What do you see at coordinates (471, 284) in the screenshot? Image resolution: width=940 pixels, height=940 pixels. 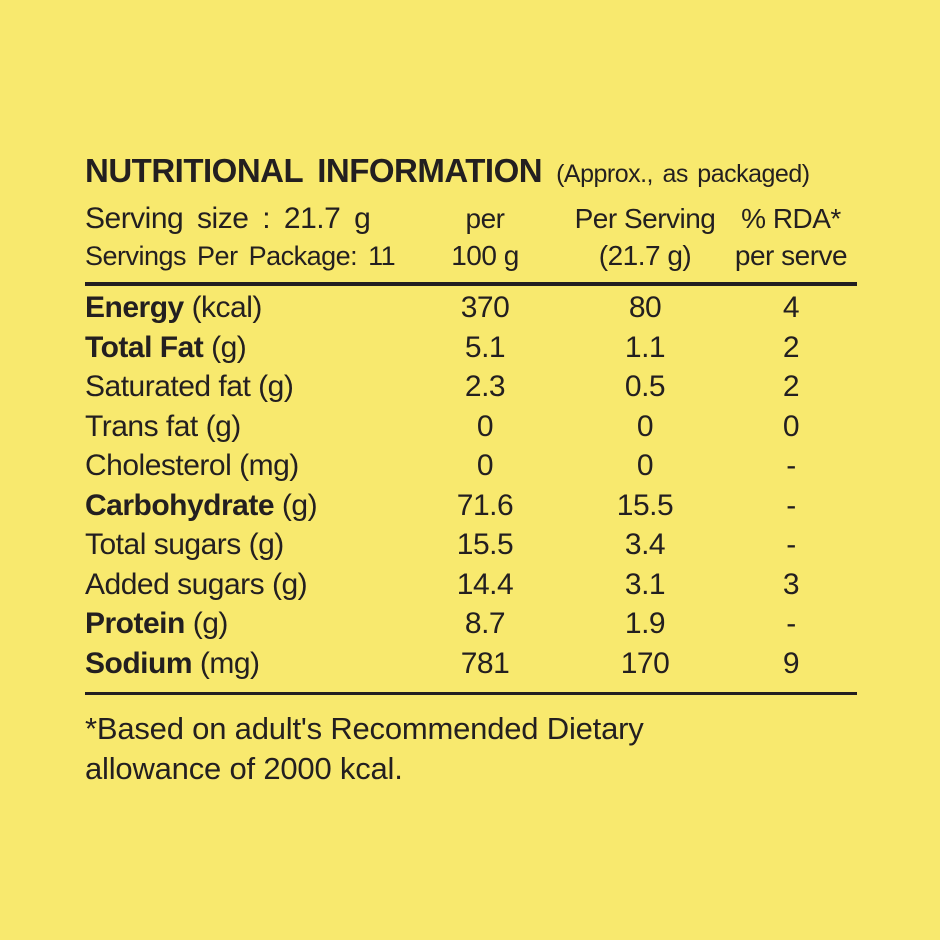 I see `header-divider` at bounding box center [471, 284].